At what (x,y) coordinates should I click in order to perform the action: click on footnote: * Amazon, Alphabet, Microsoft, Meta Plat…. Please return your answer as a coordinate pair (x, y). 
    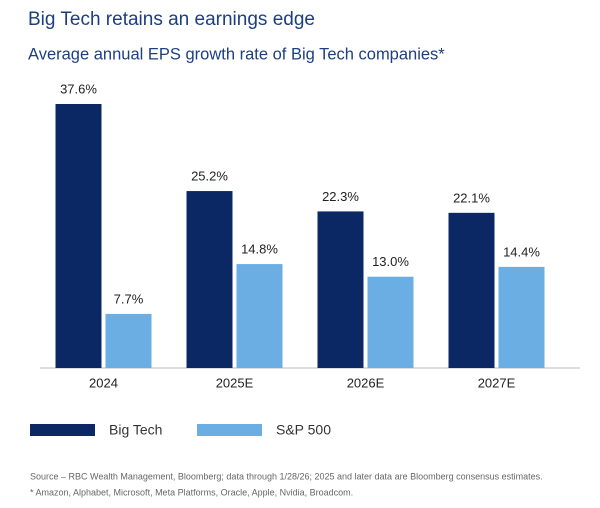
    Looking at the image, I should click on (191, 492).